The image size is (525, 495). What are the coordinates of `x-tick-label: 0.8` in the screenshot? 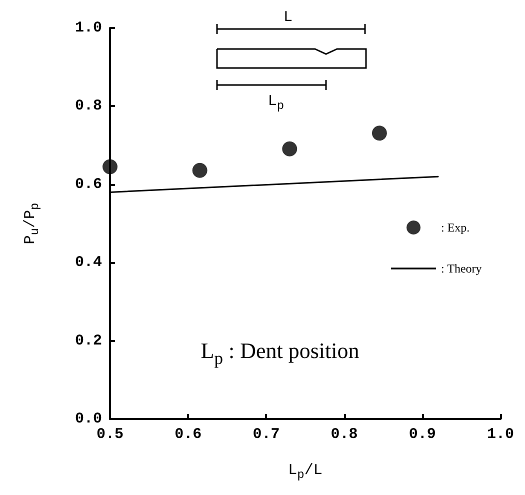 It's located at (344, 434).